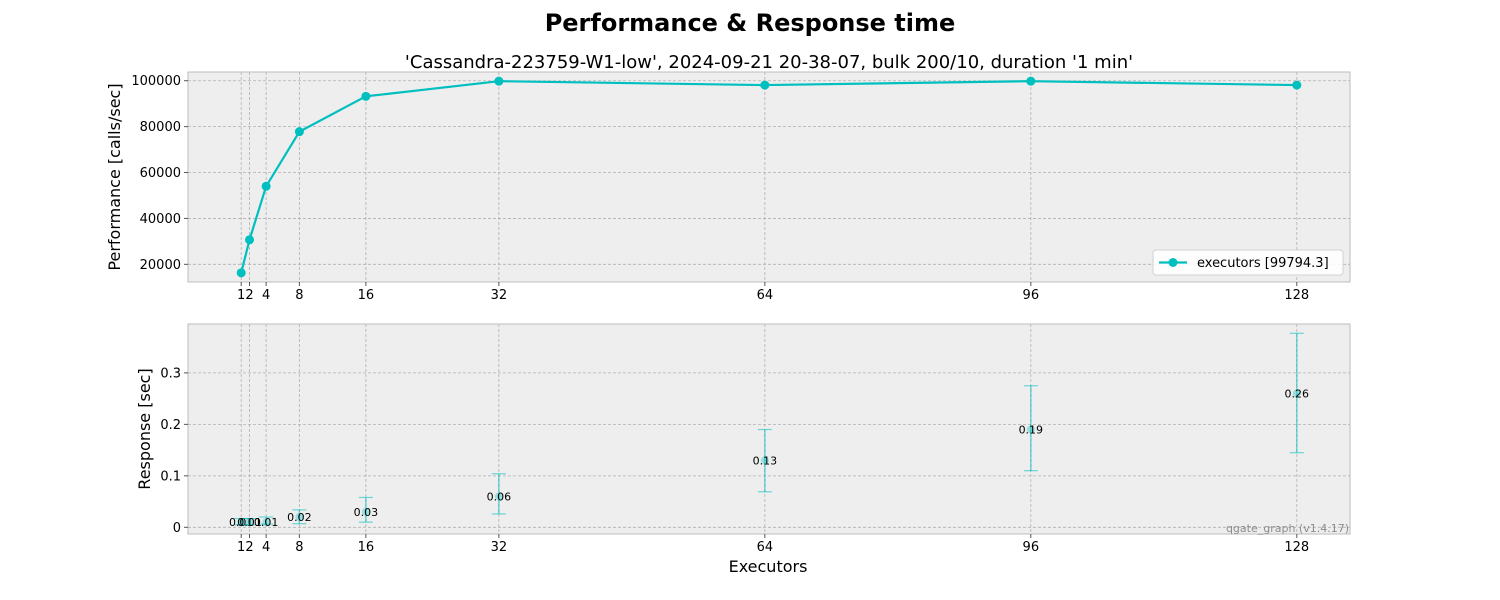 This screenshot has width=1500, height=600. I want to click on response-y-axis-label: Response [sec], so click(144, 428).